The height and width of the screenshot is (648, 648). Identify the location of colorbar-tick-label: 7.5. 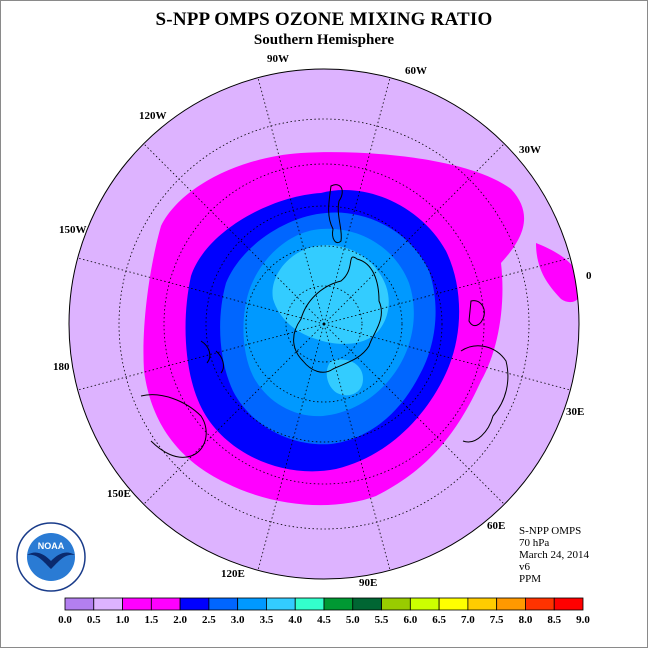
(497, 620).